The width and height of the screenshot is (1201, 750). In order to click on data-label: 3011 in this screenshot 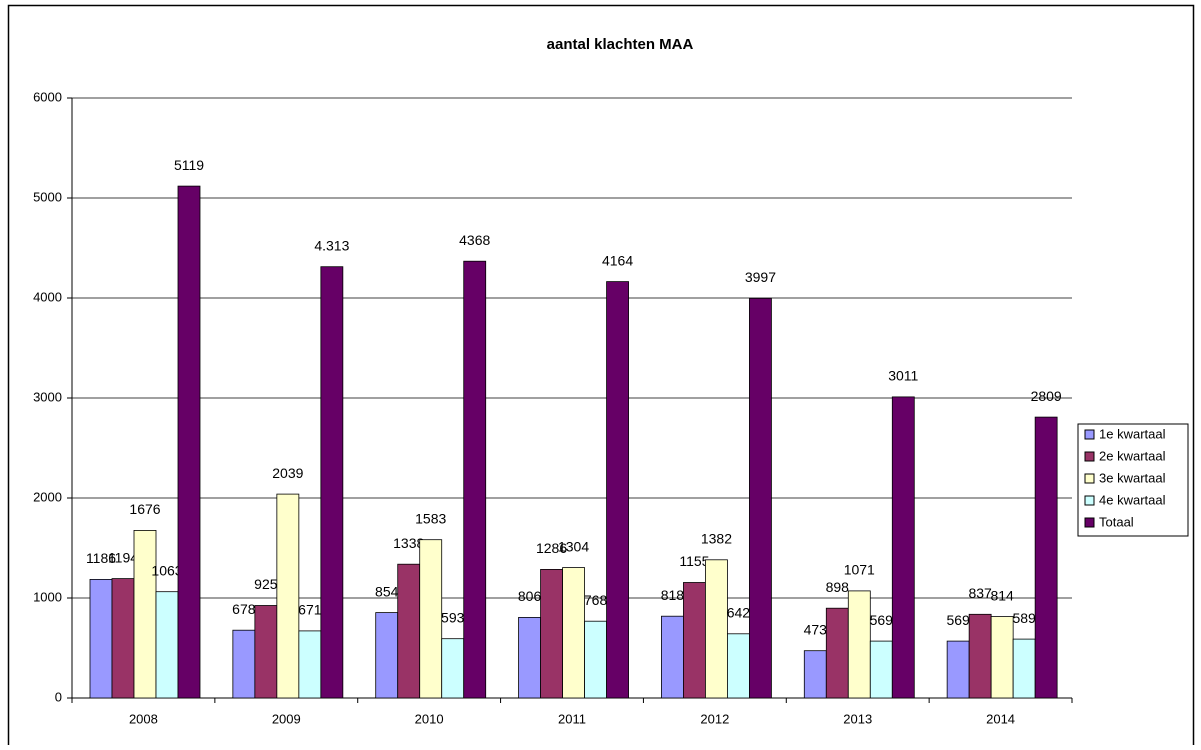, I will do `click(903, 376)`.